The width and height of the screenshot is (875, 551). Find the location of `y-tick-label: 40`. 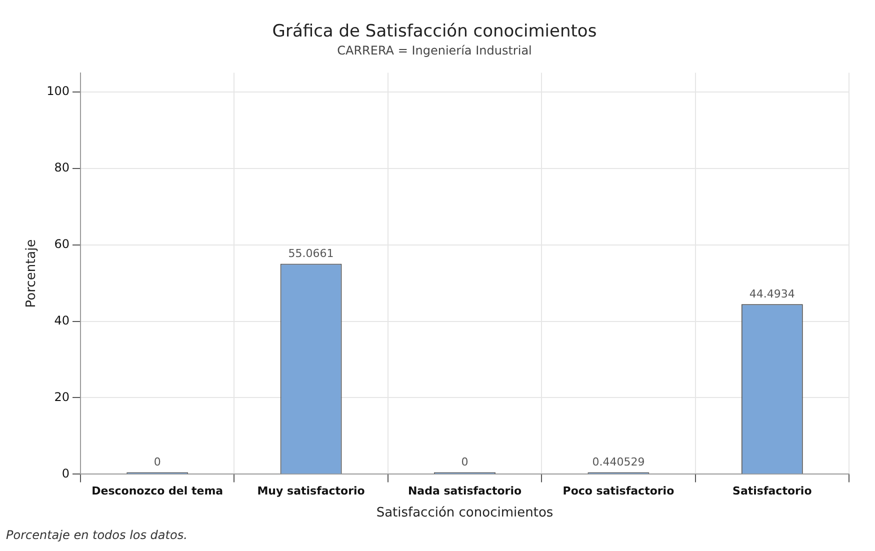

y-tick-label: 40 is located at coordinates (62, 320).